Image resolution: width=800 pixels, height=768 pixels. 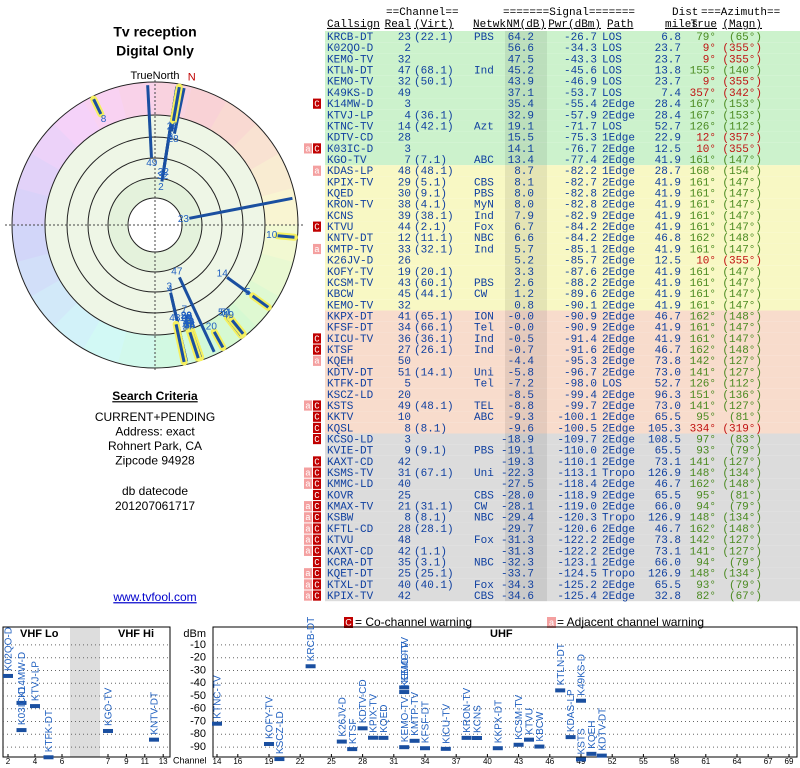 What do you see at coordinates (703, 463) in the screenshot?
I see `cell-true: 141°` at bounding box center [703, 463].